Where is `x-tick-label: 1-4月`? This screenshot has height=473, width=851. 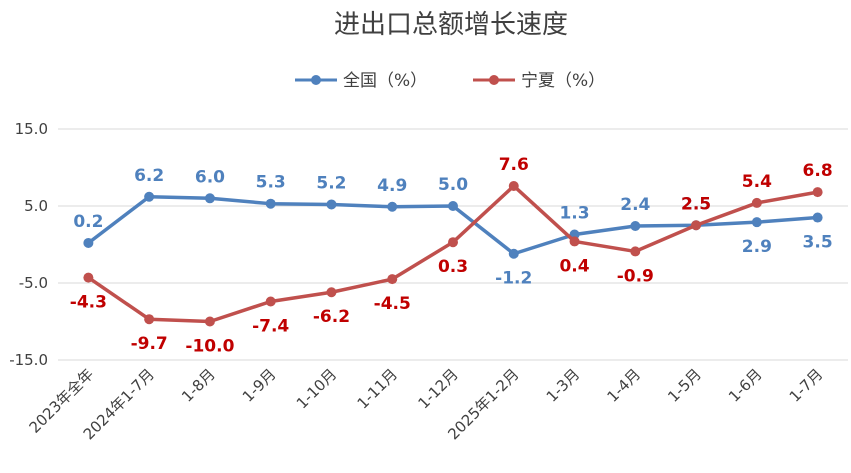 x-tick-label: 1-4月 is located at coordinates (623, 385).